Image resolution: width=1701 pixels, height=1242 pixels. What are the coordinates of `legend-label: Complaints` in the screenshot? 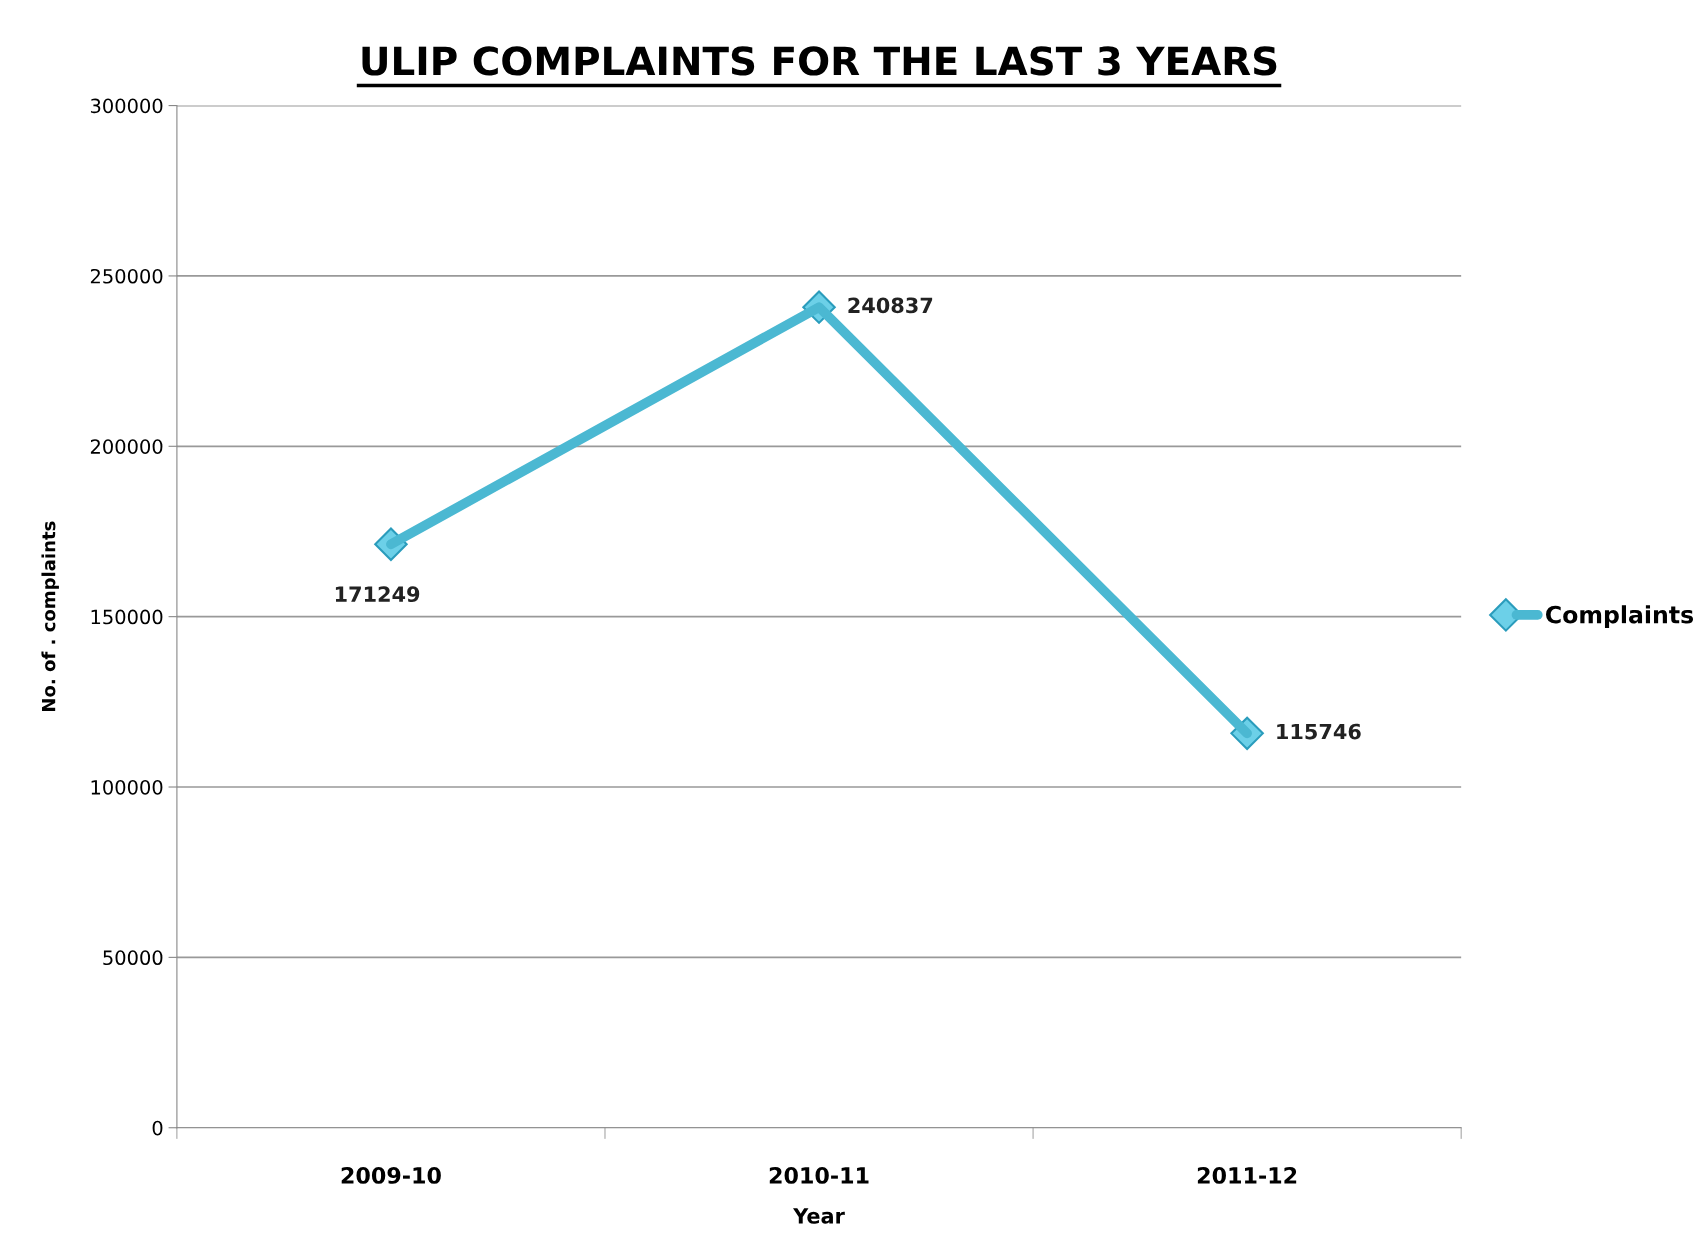 It's located at (1620, 617).